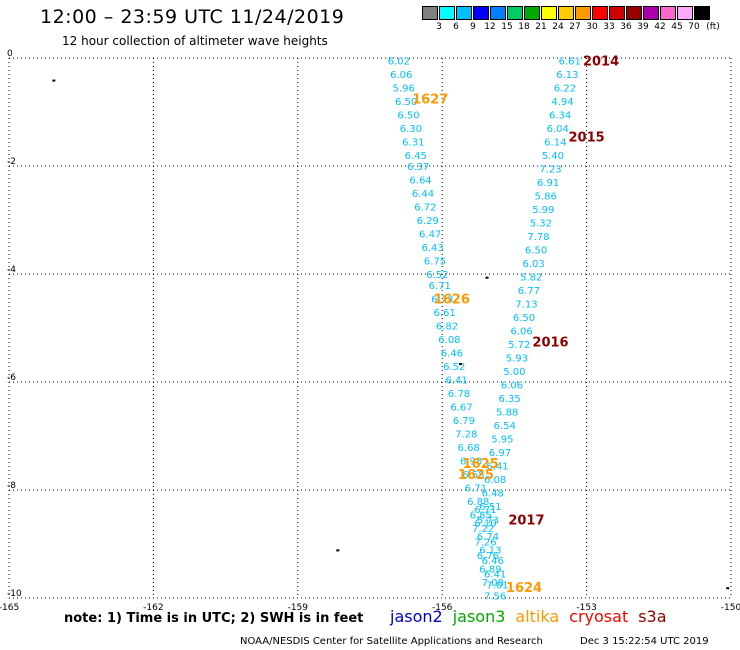  Describe the element at coordinates (485, 523) in the screenshot. I see `wave-height-point: 6.10` at that location.